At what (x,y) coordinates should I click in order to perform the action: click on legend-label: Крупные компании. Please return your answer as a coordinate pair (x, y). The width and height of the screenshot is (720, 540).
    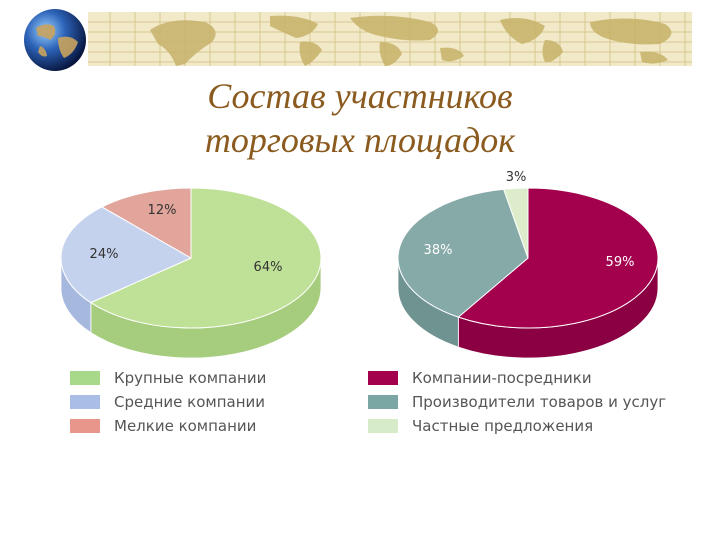
    Looking at the image, I should click on (190, 378).